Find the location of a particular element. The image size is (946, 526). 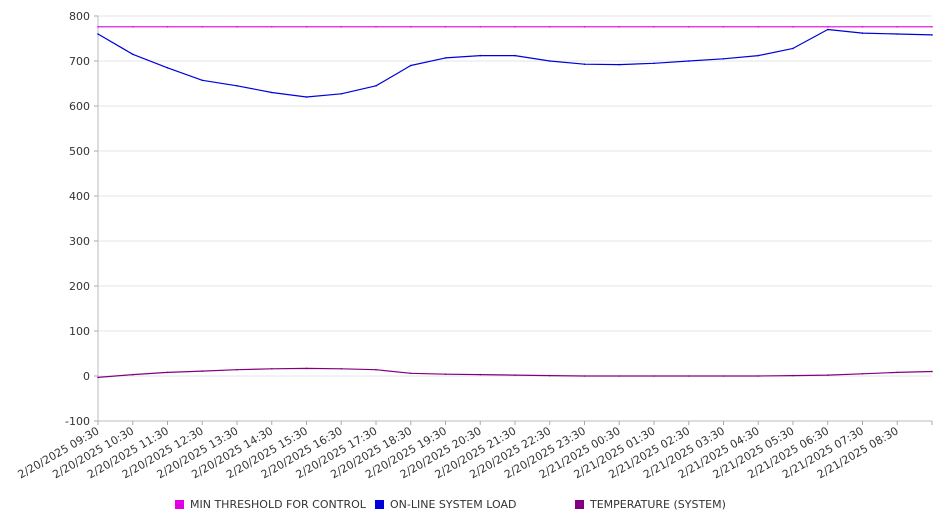

legend-swatch-min-threshold is located at coordinates (179, 504).